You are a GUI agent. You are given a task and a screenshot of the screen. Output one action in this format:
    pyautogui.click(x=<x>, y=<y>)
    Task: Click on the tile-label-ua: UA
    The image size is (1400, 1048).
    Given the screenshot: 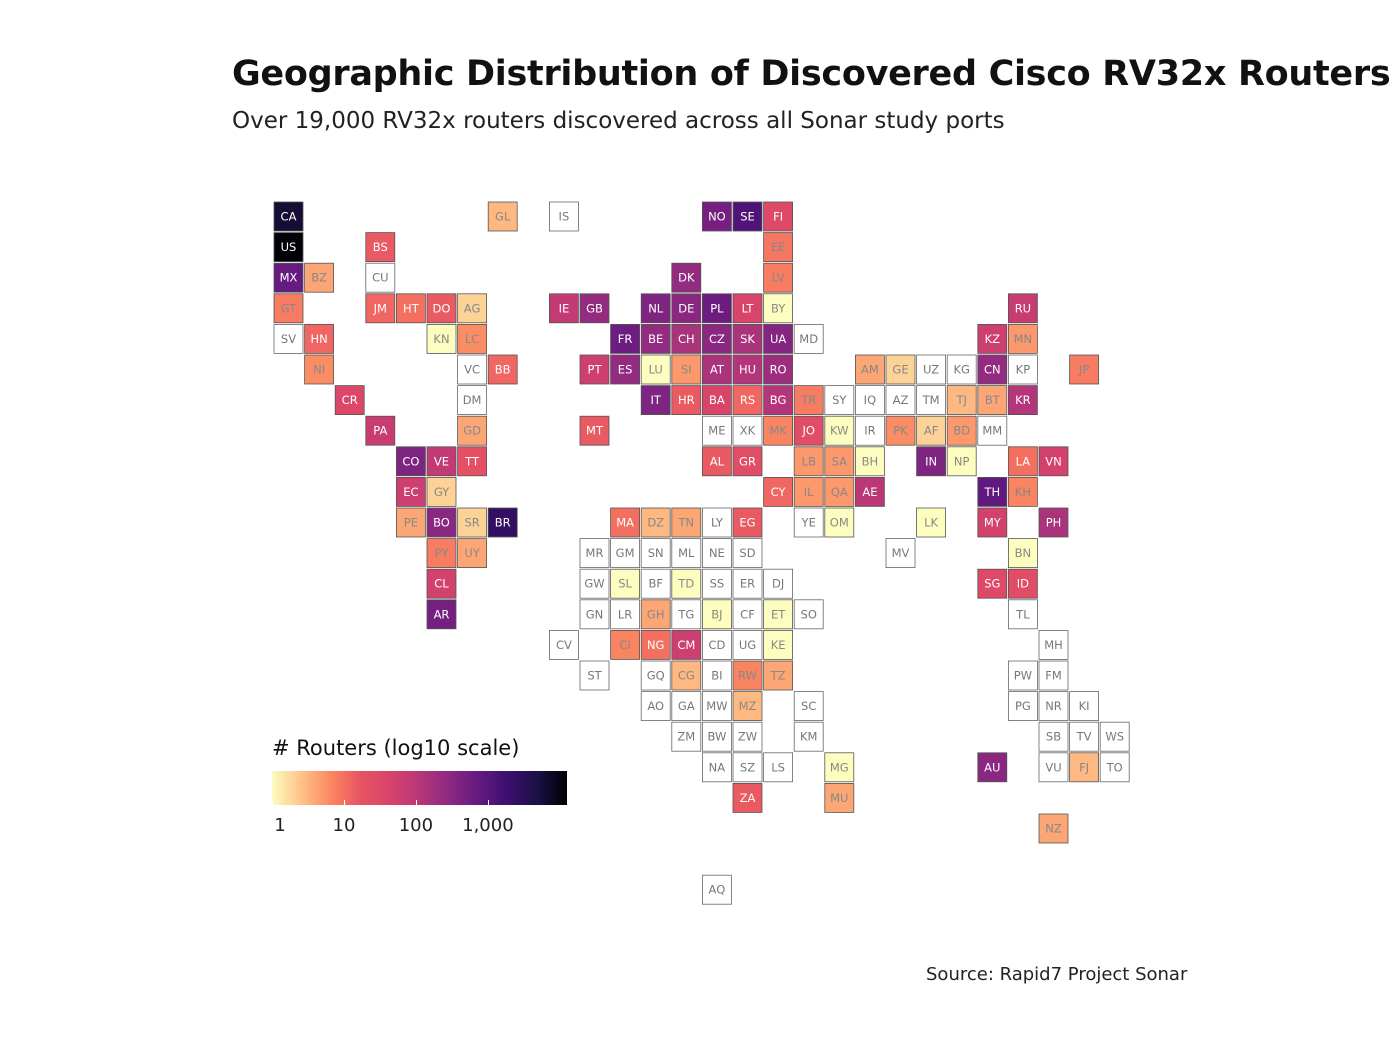 What is the action you would take?
    pyautogui.click(x=778, y=339)
    